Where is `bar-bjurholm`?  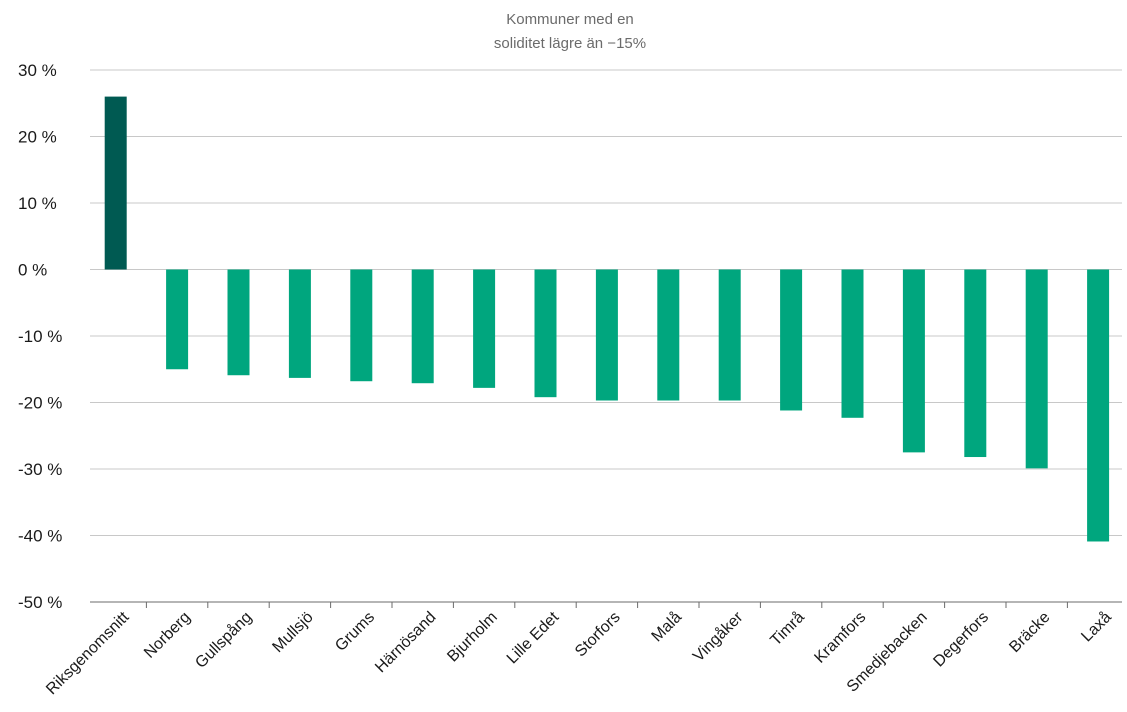 bar-bjurholm is located at coordinates (484, 328).